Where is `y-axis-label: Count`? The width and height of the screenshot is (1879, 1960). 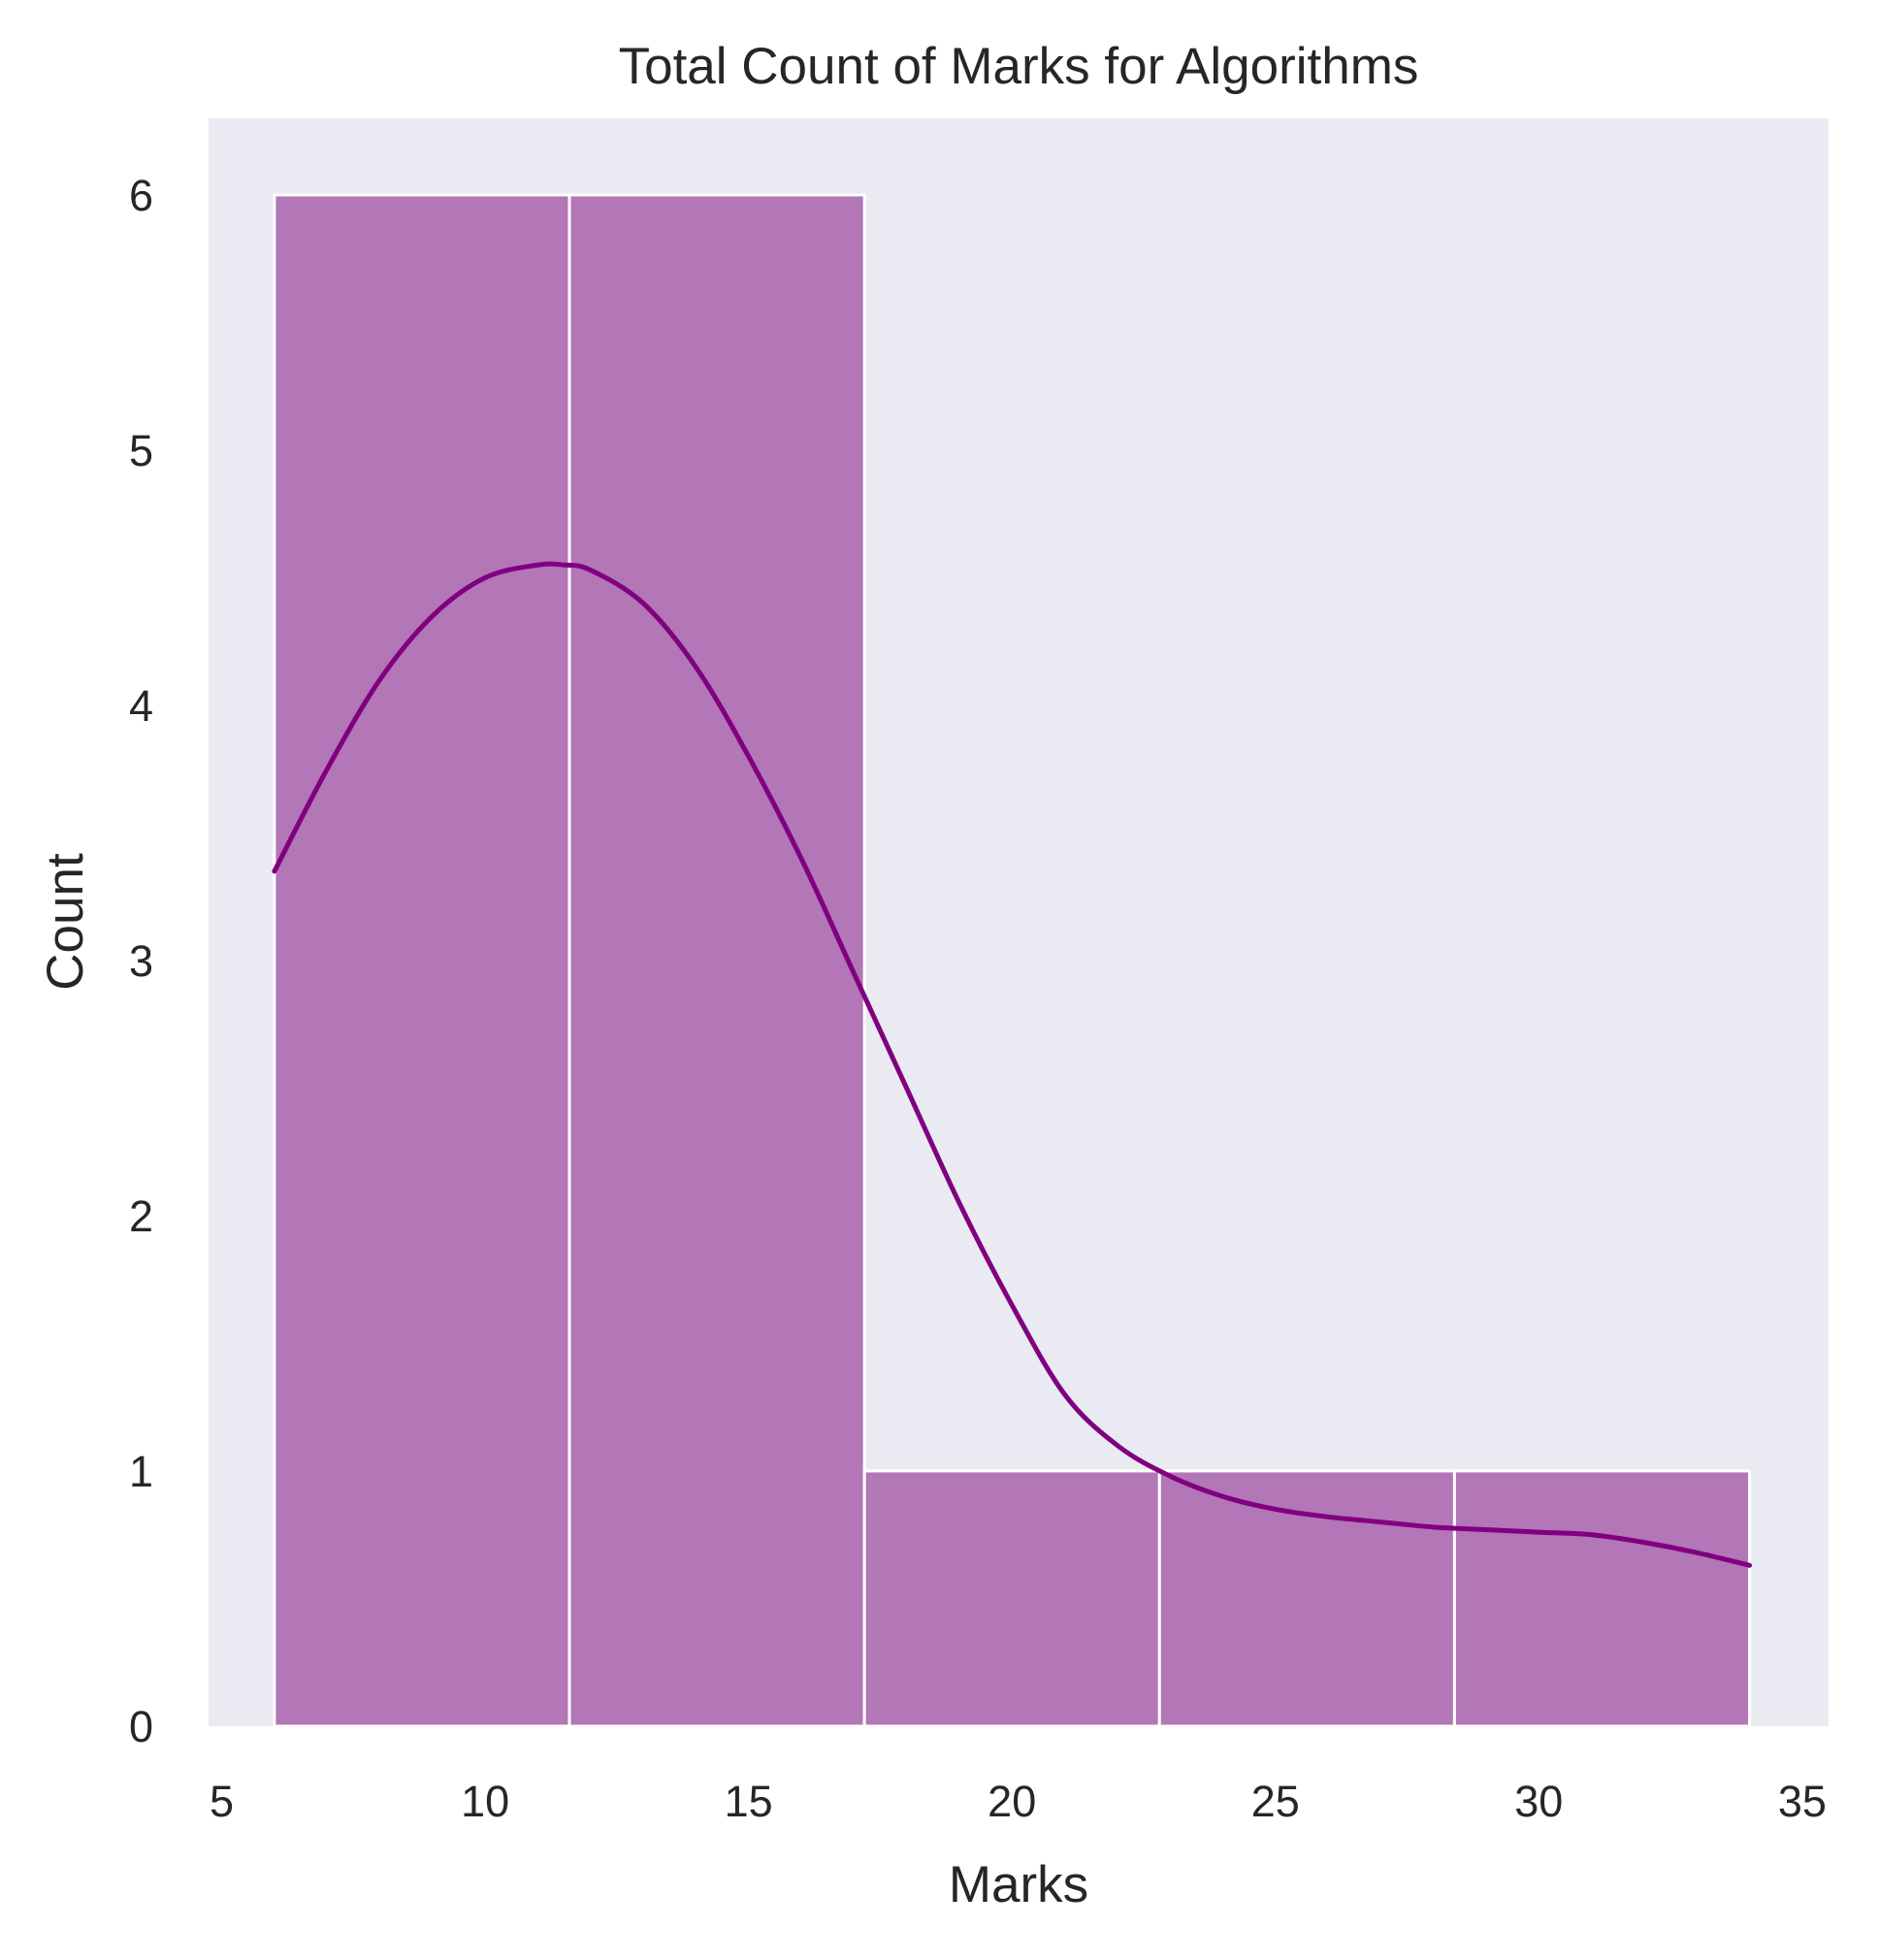 y-axis-label: Count is located at coordinates (66, 922).